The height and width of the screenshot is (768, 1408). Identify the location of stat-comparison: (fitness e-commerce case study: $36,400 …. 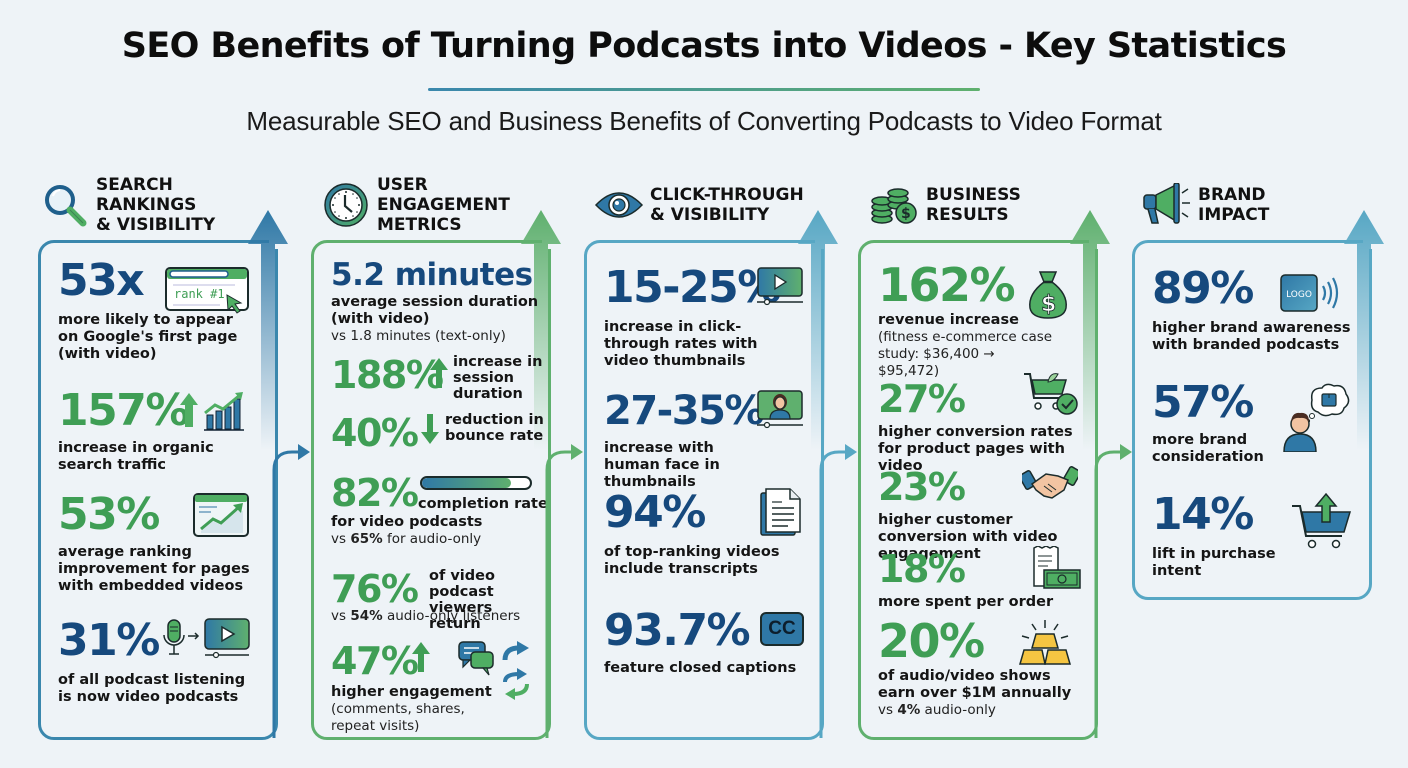
(965, 354).